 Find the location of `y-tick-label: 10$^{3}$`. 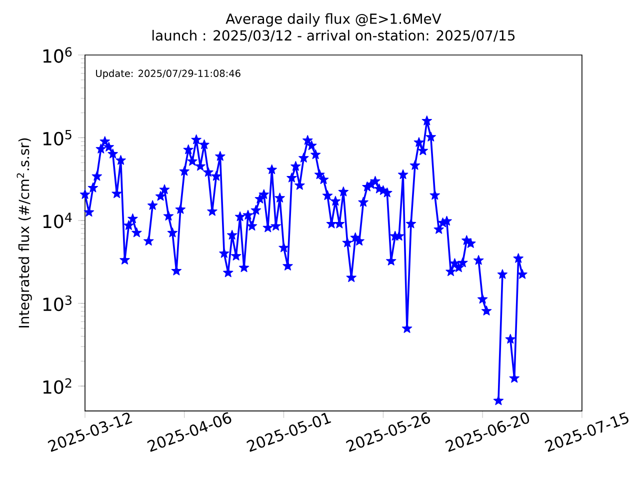

y-tick-label: 10$^{3}$ is located at coordinates (57, 303).